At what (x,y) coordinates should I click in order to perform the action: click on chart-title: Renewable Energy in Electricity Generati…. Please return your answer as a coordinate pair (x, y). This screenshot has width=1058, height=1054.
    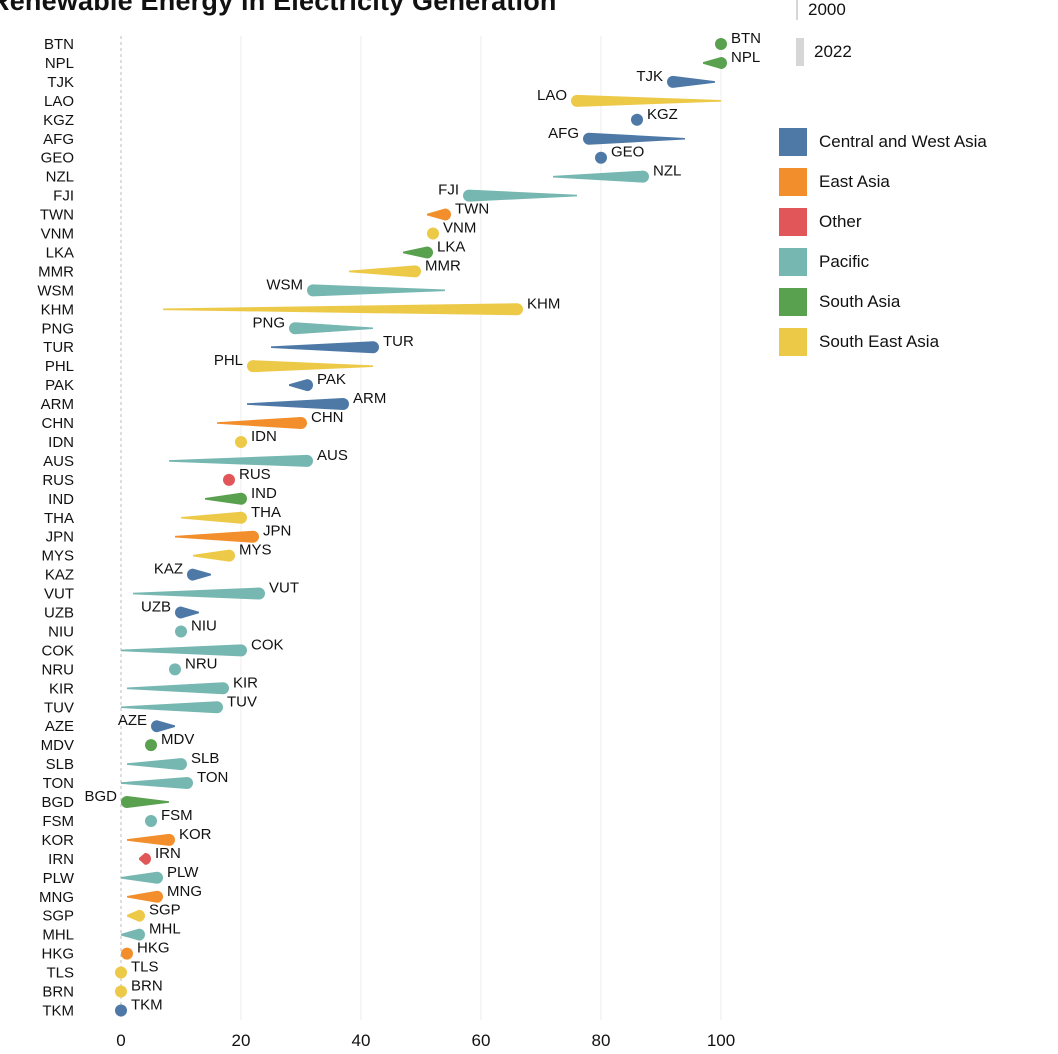
    Looking at the image, I should click on (278, 8).